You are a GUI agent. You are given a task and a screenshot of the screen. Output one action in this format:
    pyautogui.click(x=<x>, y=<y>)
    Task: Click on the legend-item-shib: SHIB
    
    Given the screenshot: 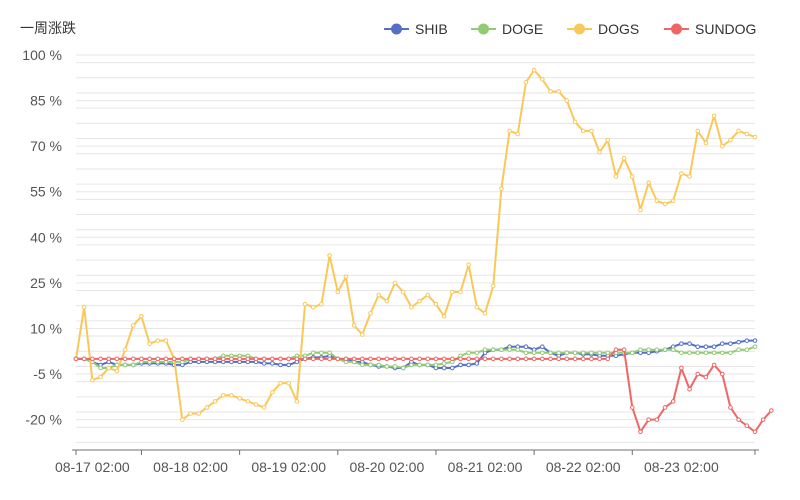 What is the action you would take?
    pyautogui.click(x=416, y=29)
    